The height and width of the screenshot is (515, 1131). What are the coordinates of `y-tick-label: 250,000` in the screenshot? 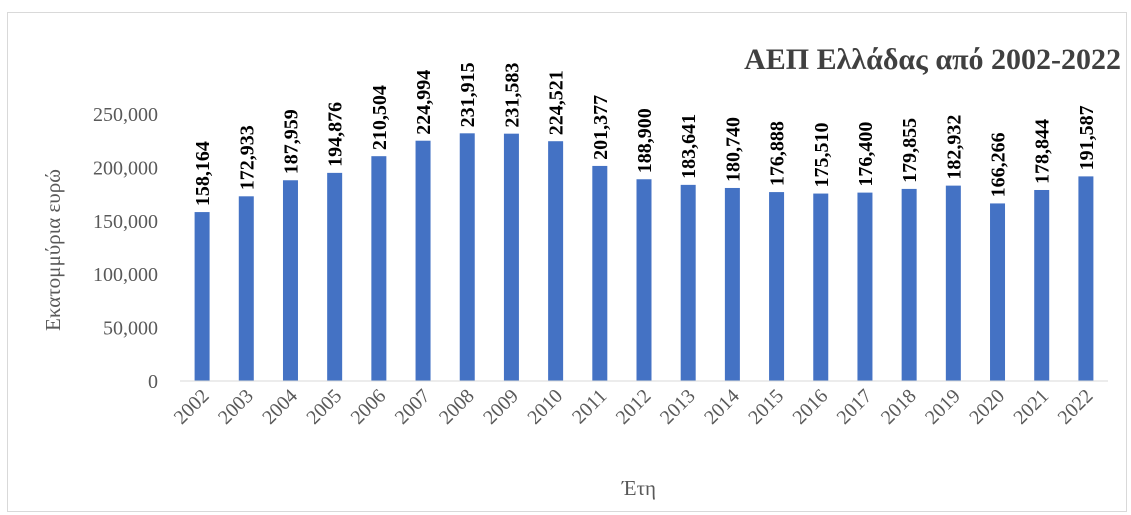 It's located at (125, 115).